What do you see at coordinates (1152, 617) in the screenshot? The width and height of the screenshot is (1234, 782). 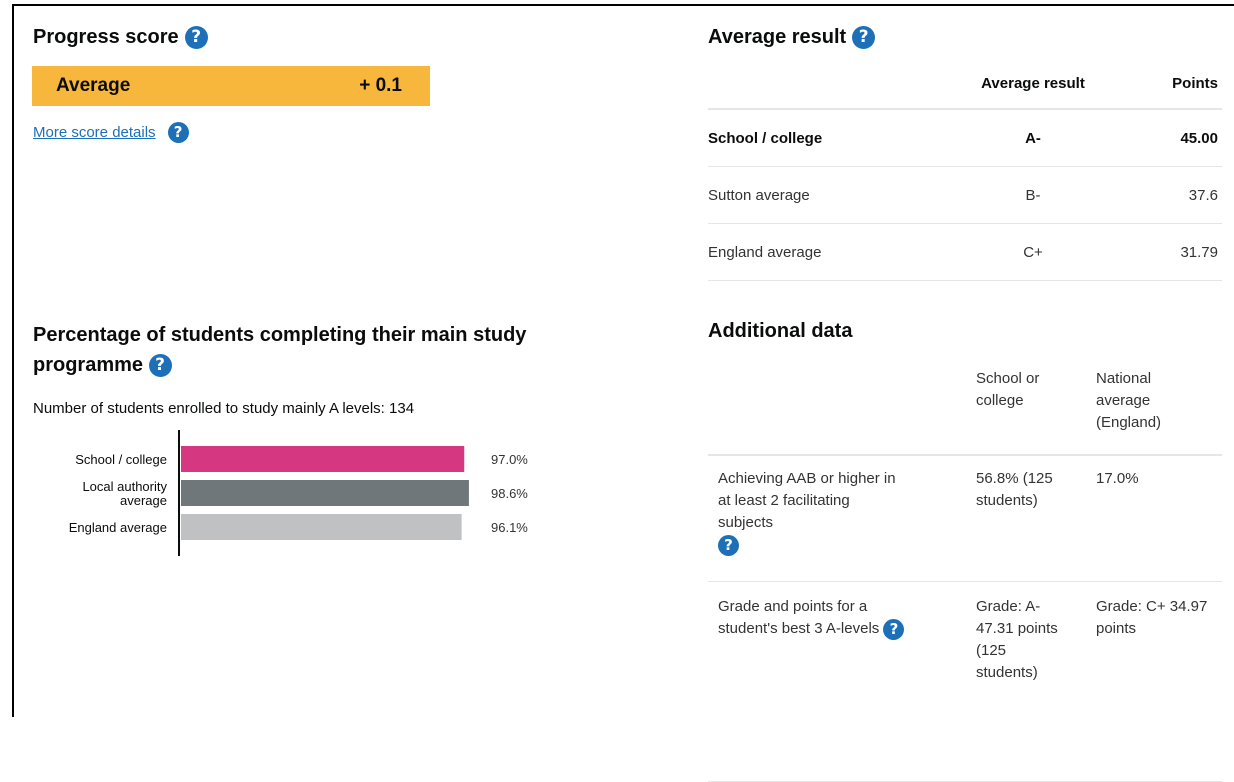 I see `national-value: Grade: C+ 34.97 points` at bounding box center [1152, 617].